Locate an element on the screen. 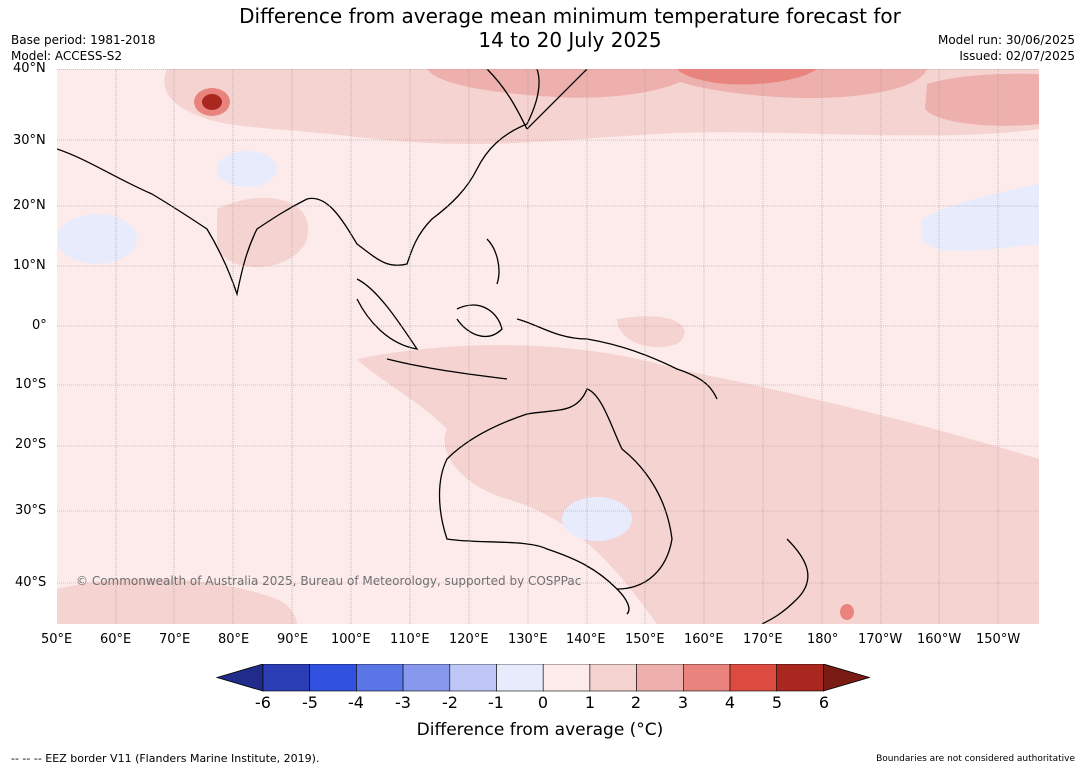 Image resolution: width=1085 pixels, height=770 pixels. lon-label: 160°E is located at coordinates (704, 639).